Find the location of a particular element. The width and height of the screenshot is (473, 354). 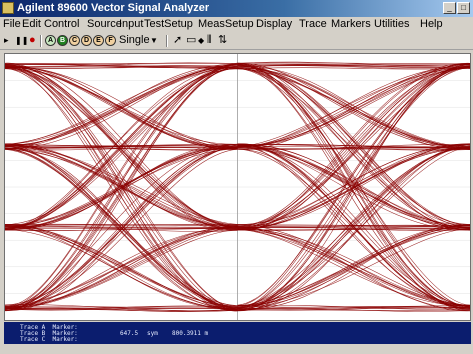

scale-icon: ⫴ is located at coordinates (209, 40).